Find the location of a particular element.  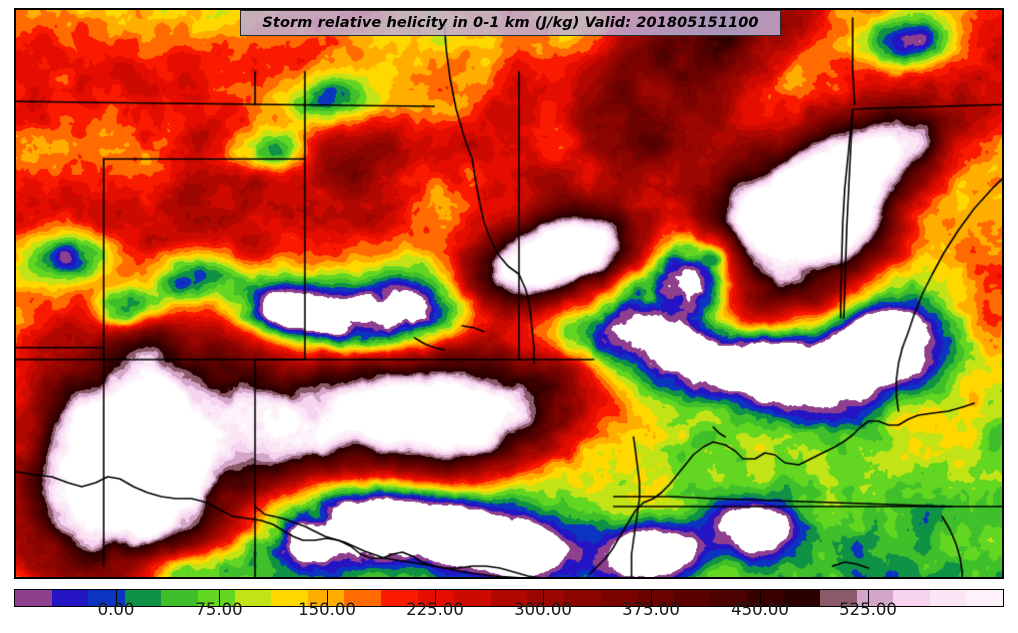

colorbar-tick-label: 300.00 is located at coordinates (543, 609).